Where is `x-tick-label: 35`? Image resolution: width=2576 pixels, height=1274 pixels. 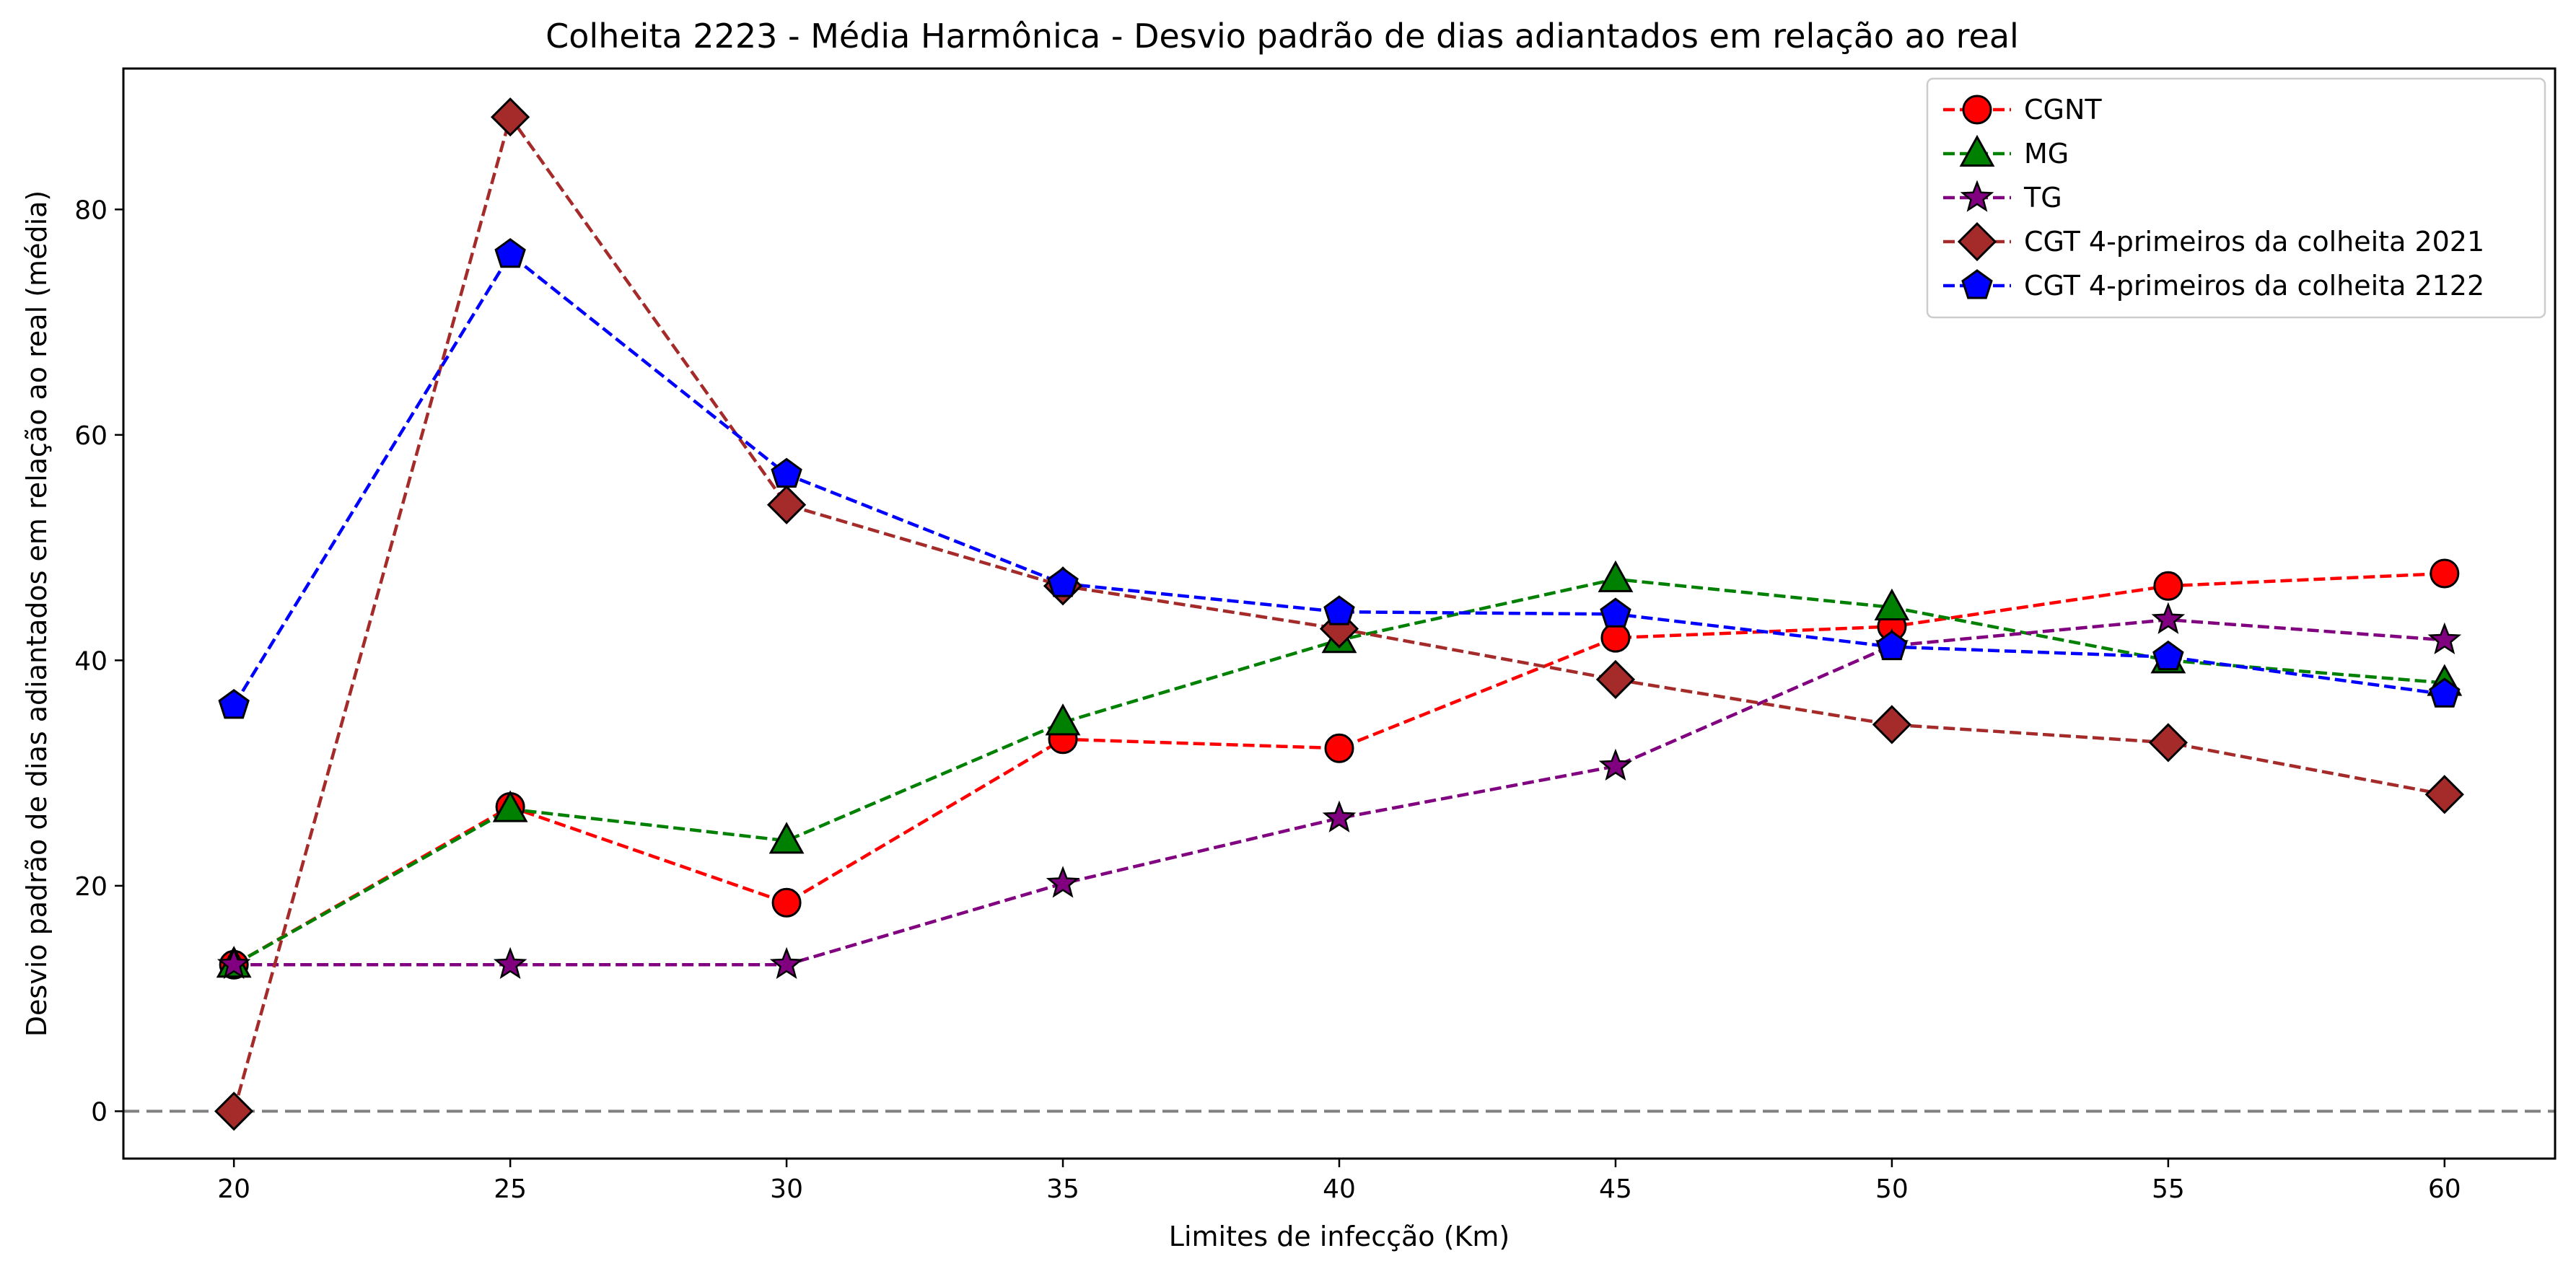 x-tick-label: 35 is located at coordinates (1062, 1189).